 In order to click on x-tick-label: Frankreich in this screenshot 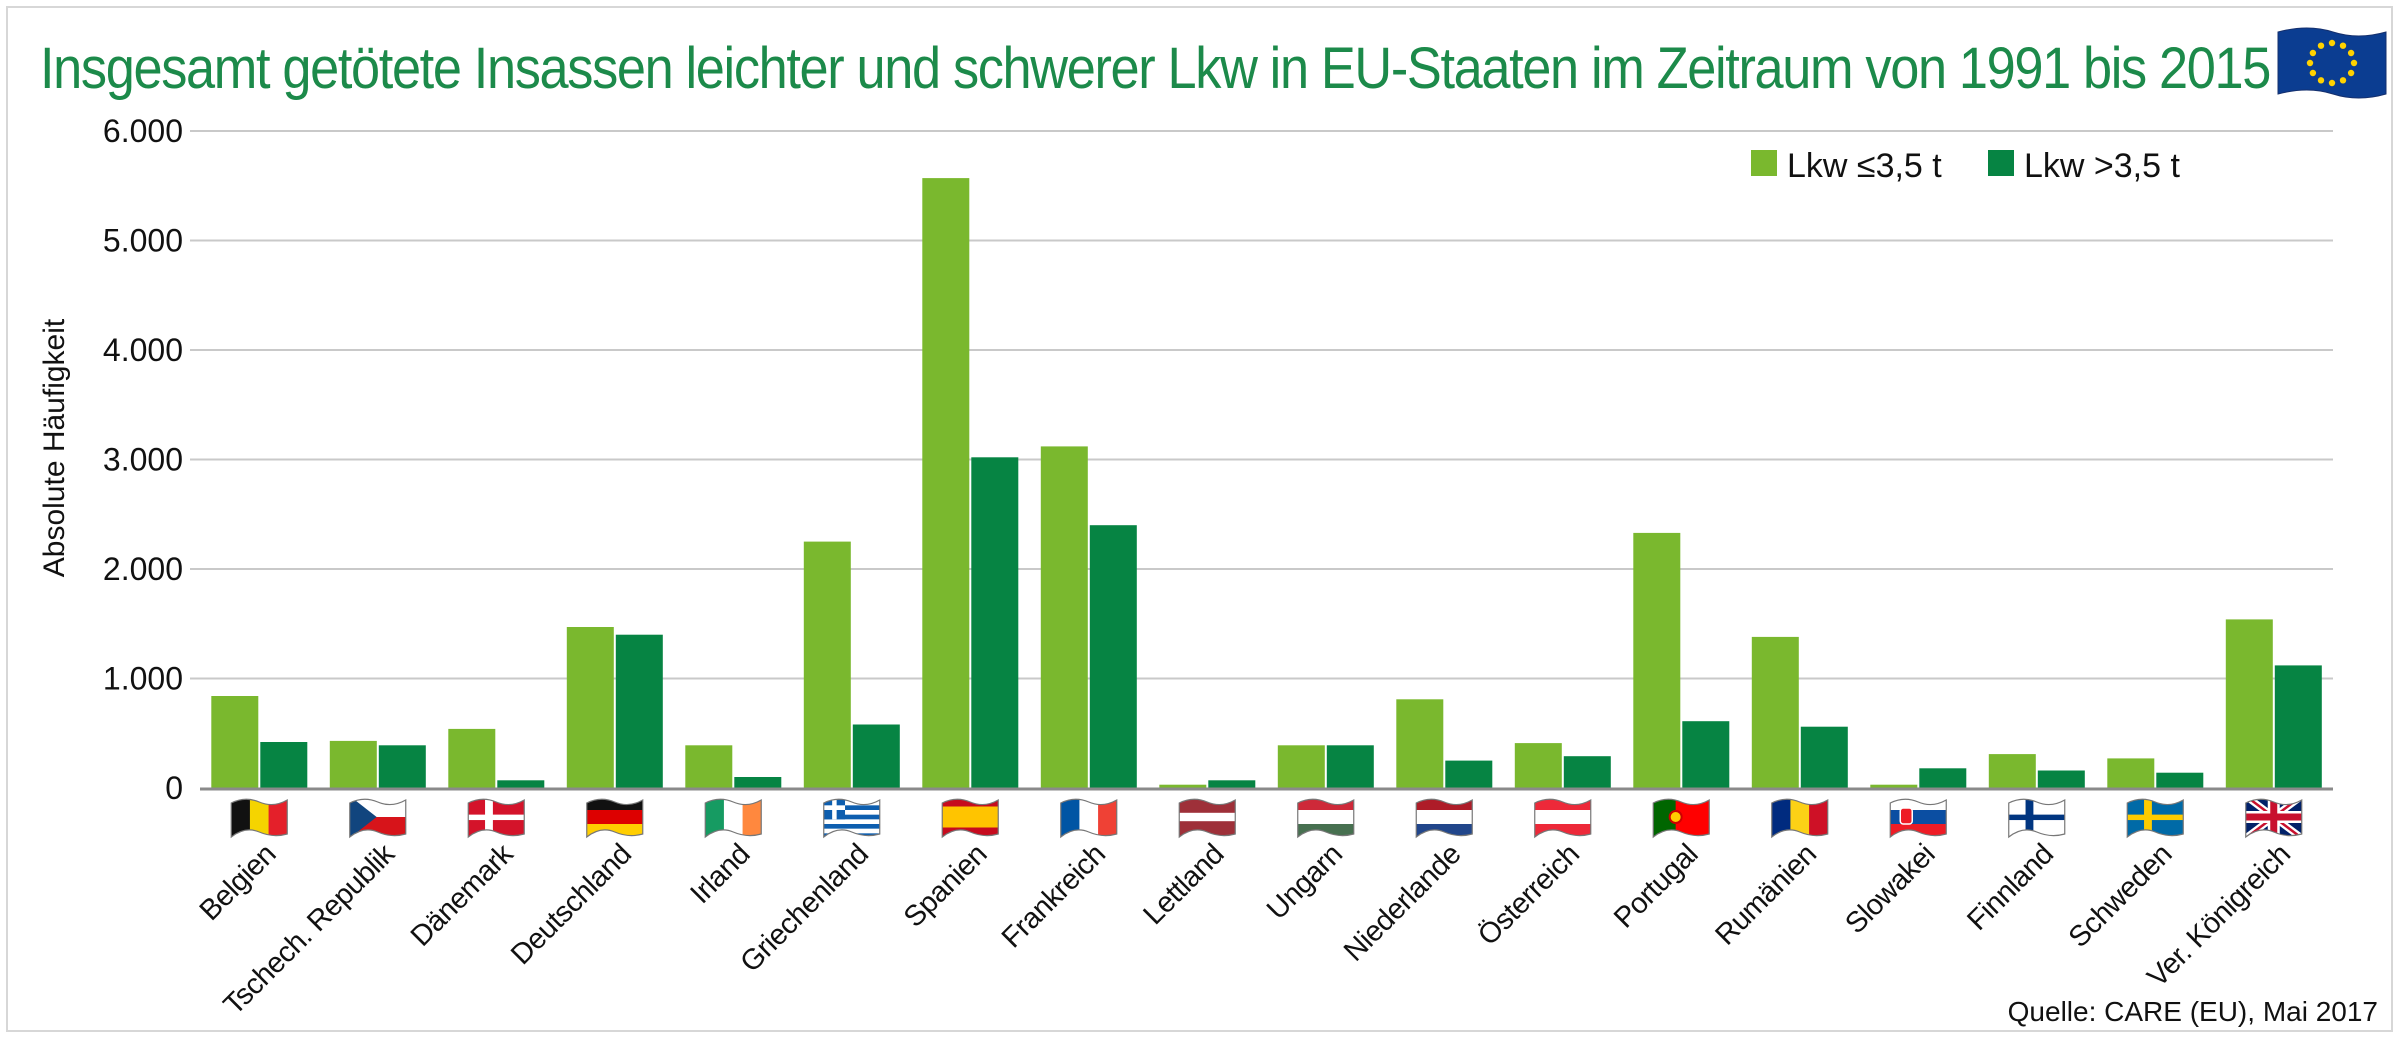, I will do `click(1054, 896)`.